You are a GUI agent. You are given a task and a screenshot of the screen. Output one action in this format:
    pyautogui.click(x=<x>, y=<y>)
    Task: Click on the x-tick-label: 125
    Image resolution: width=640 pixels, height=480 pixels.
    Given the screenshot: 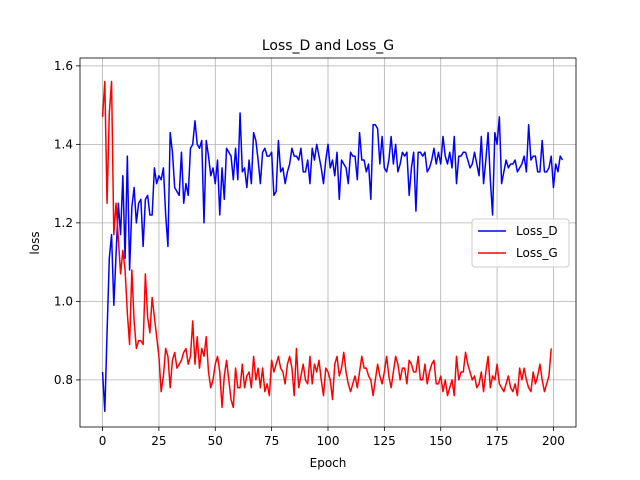 What is the action you would take?
    pyautogui.click(x=384, y=441)
    